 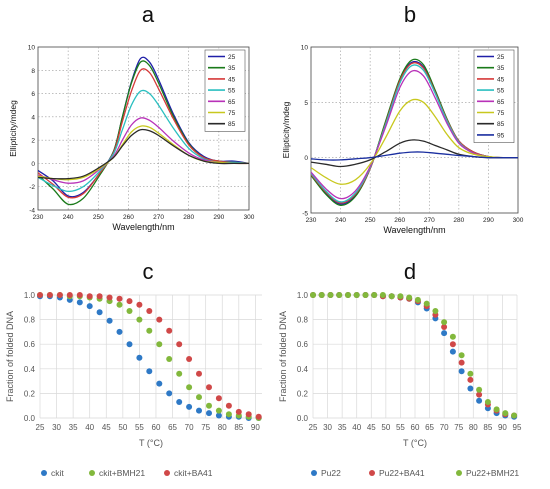 What do you see at coordinates (502, 427) in the screenshot?
I see `x-tick-label: 90` at bounding box center [502, 427].